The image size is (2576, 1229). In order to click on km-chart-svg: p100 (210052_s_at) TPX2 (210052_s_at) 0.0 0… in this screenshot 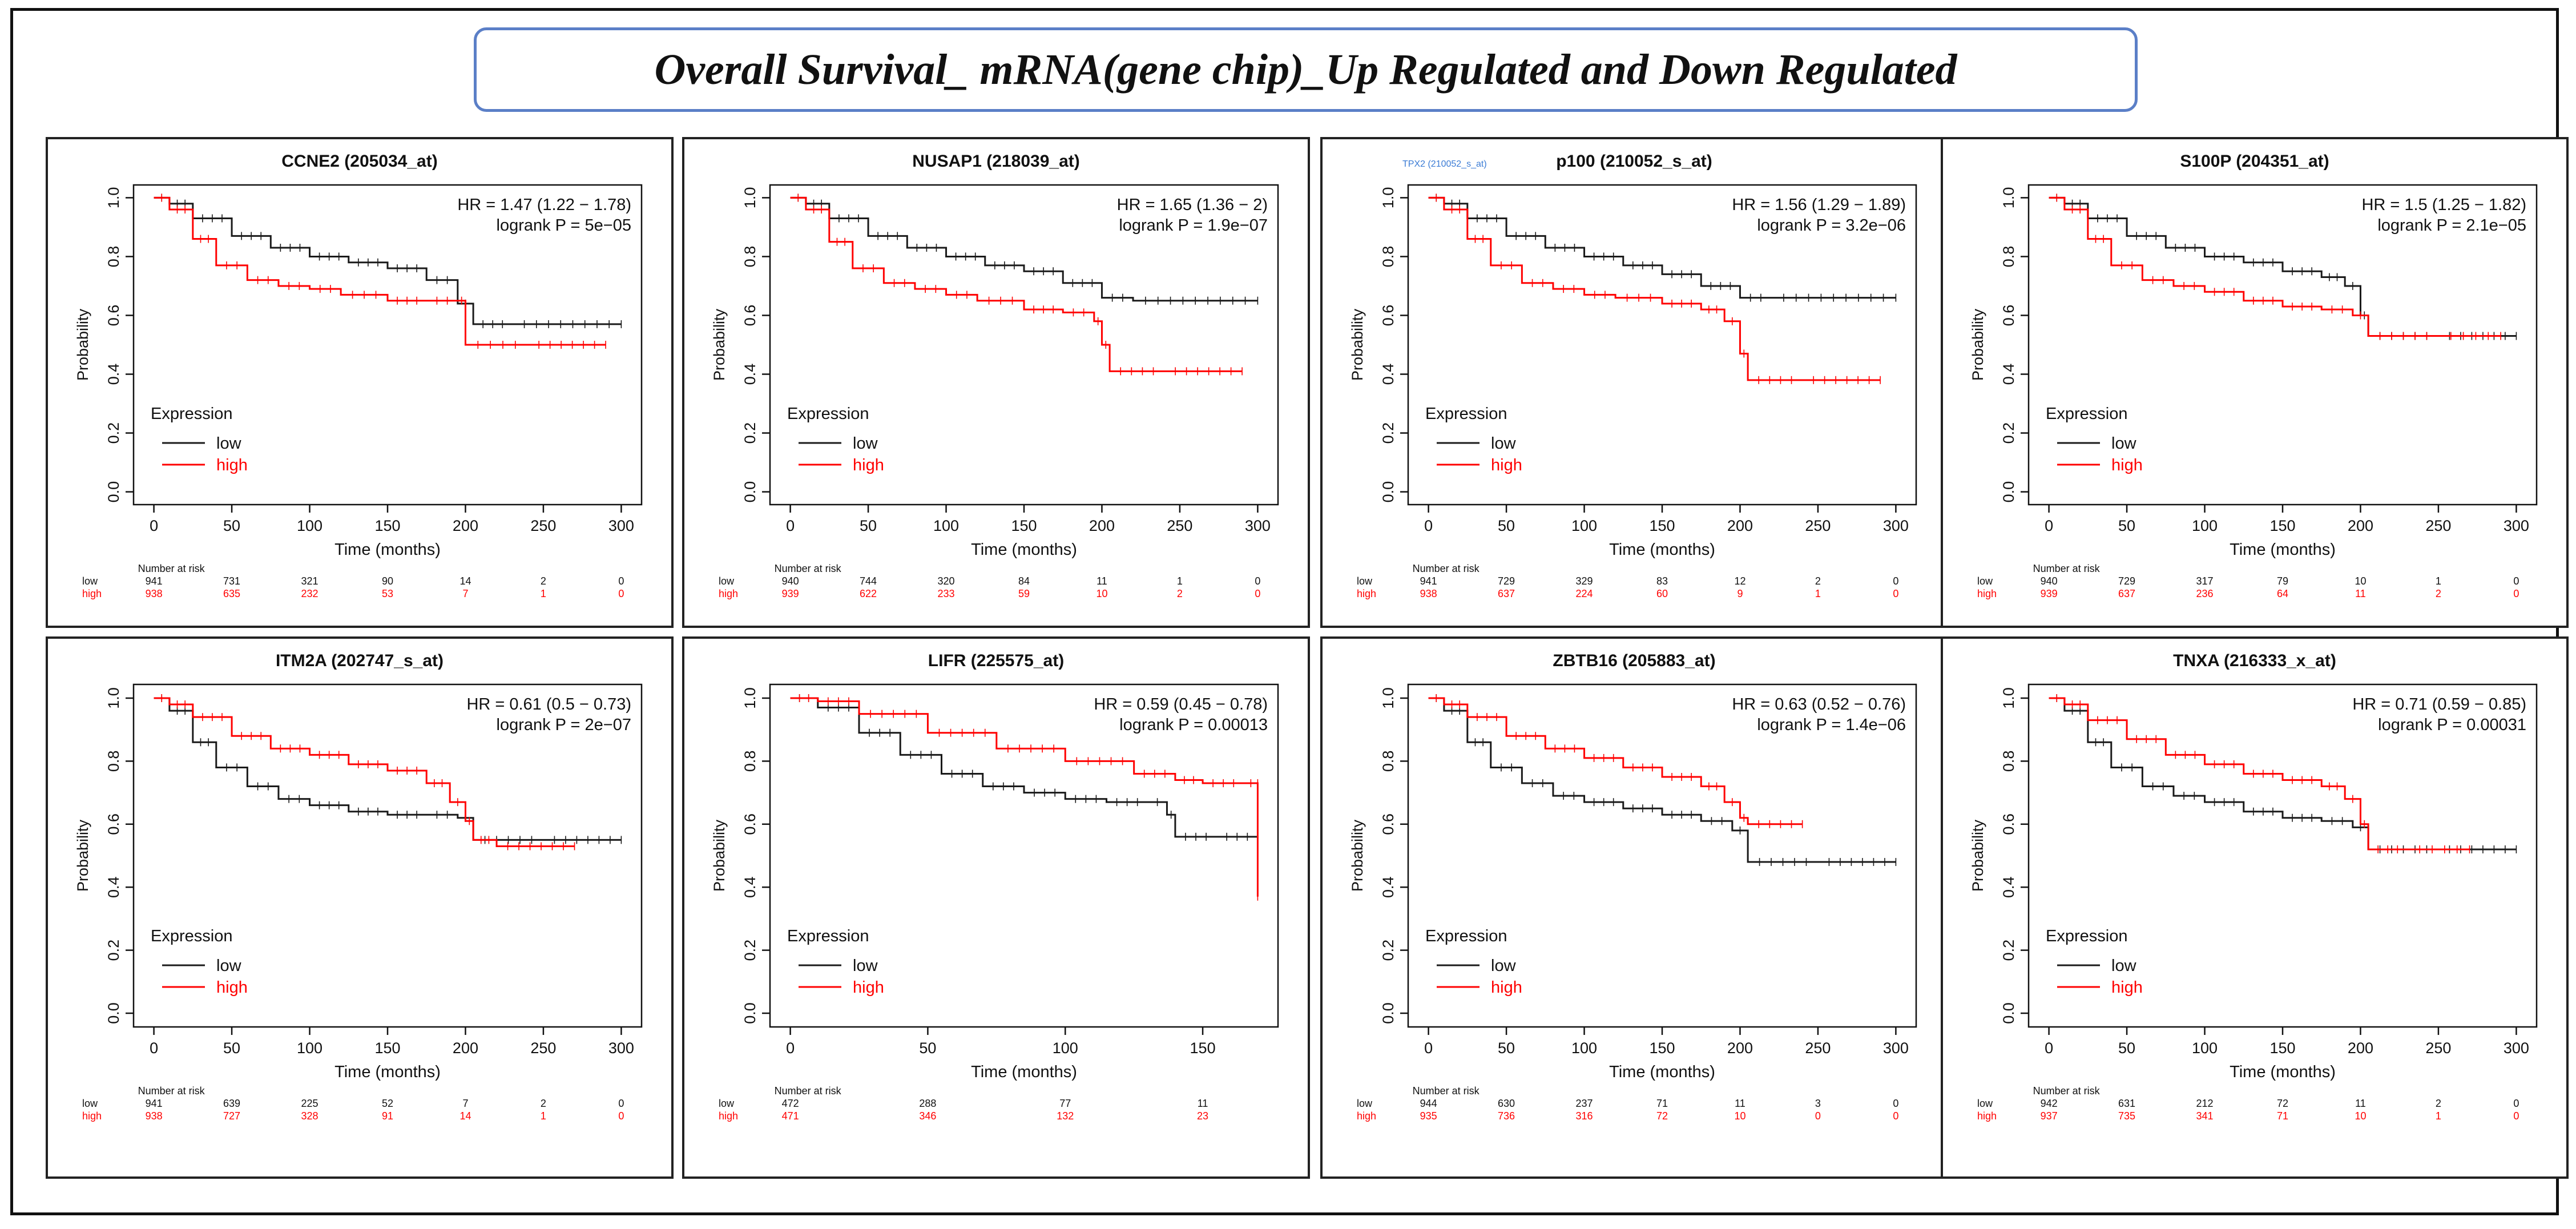, I will do `click(1633, 375)`.